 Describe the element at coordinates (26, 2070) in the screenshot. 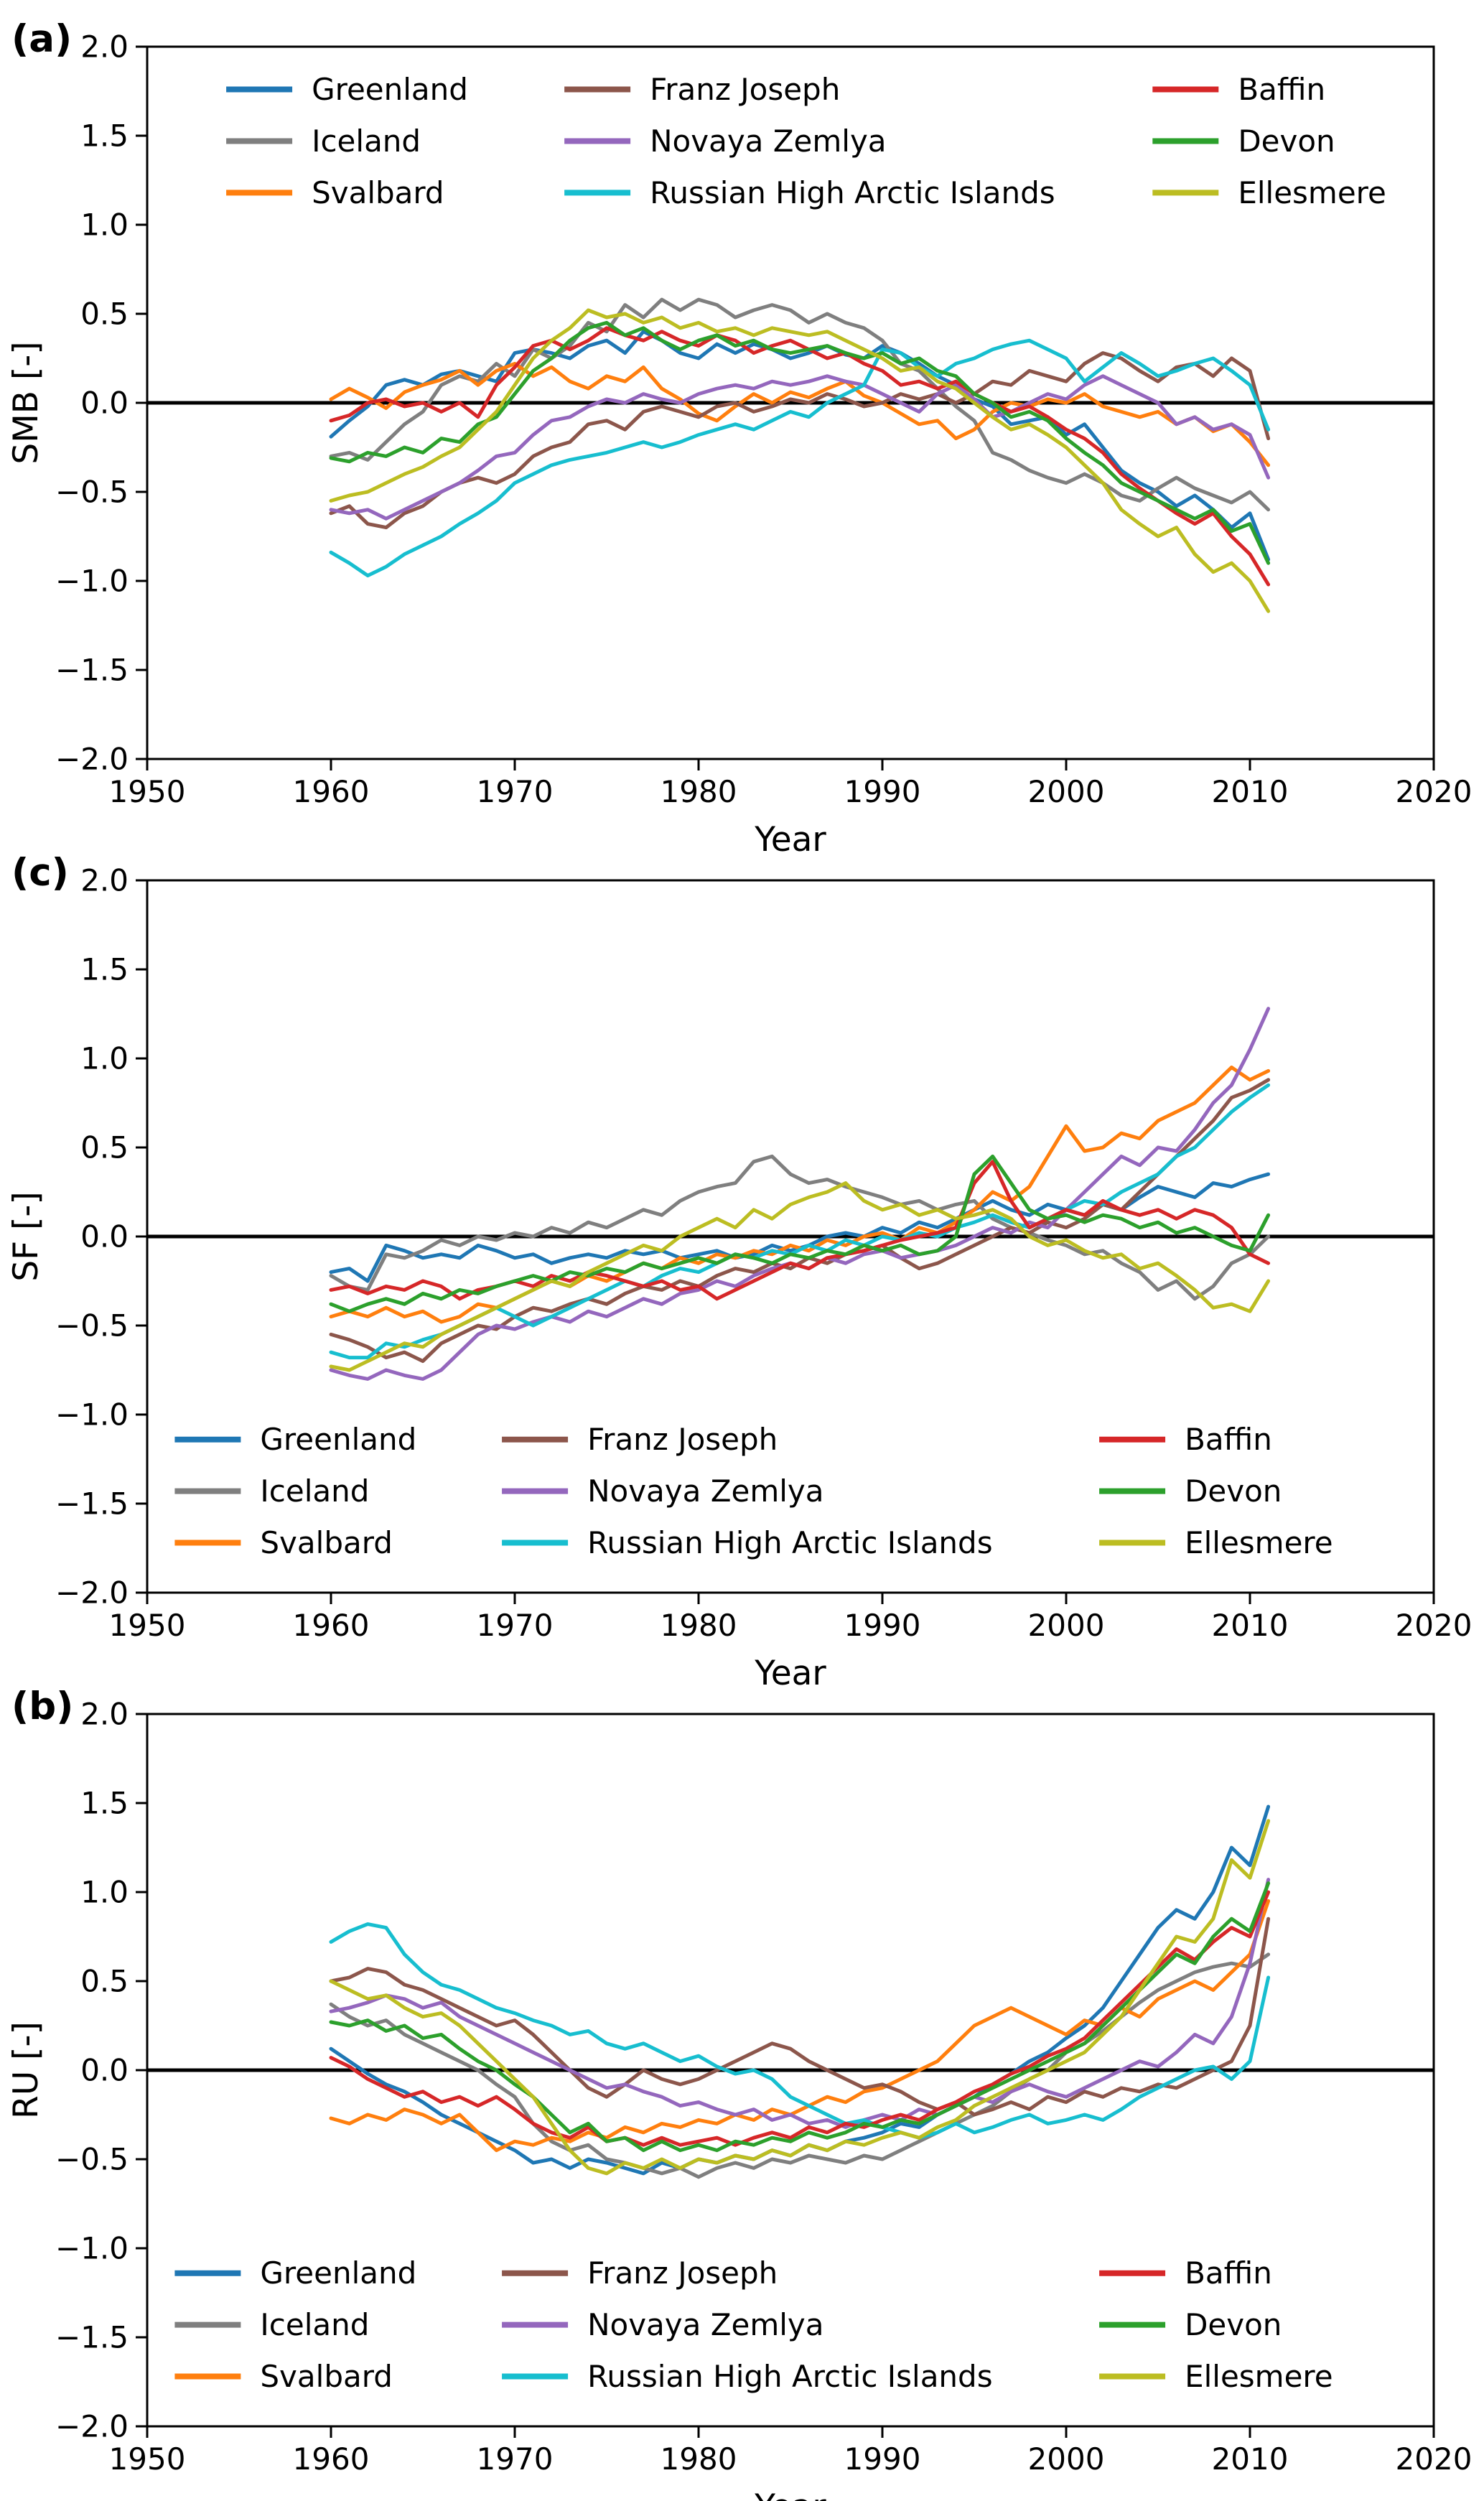

I see `y-axis-label-b: RU [-]` at that location.